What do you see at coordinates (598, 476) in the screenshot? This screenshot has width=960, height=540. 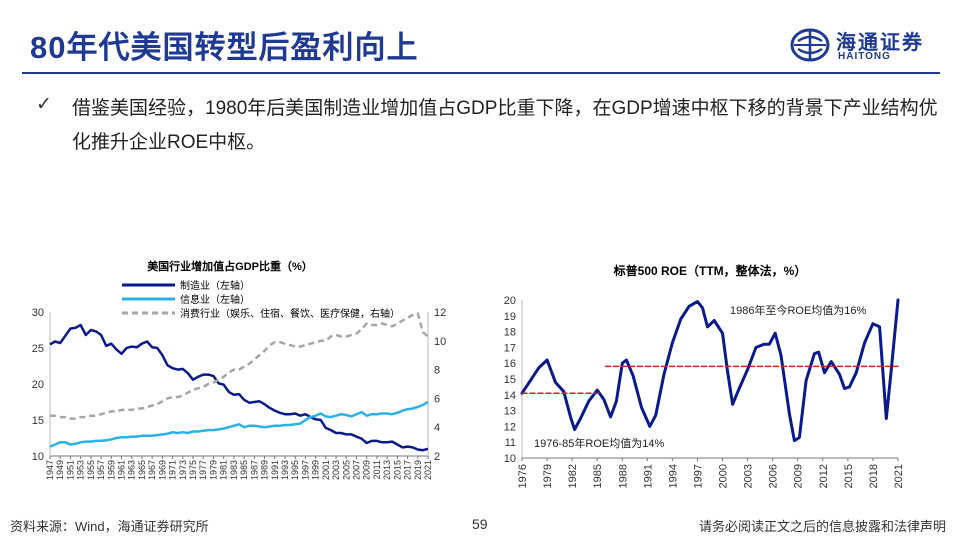 I see `right-chart-x-tick-label: 1985` at bounding box center [598, 476].